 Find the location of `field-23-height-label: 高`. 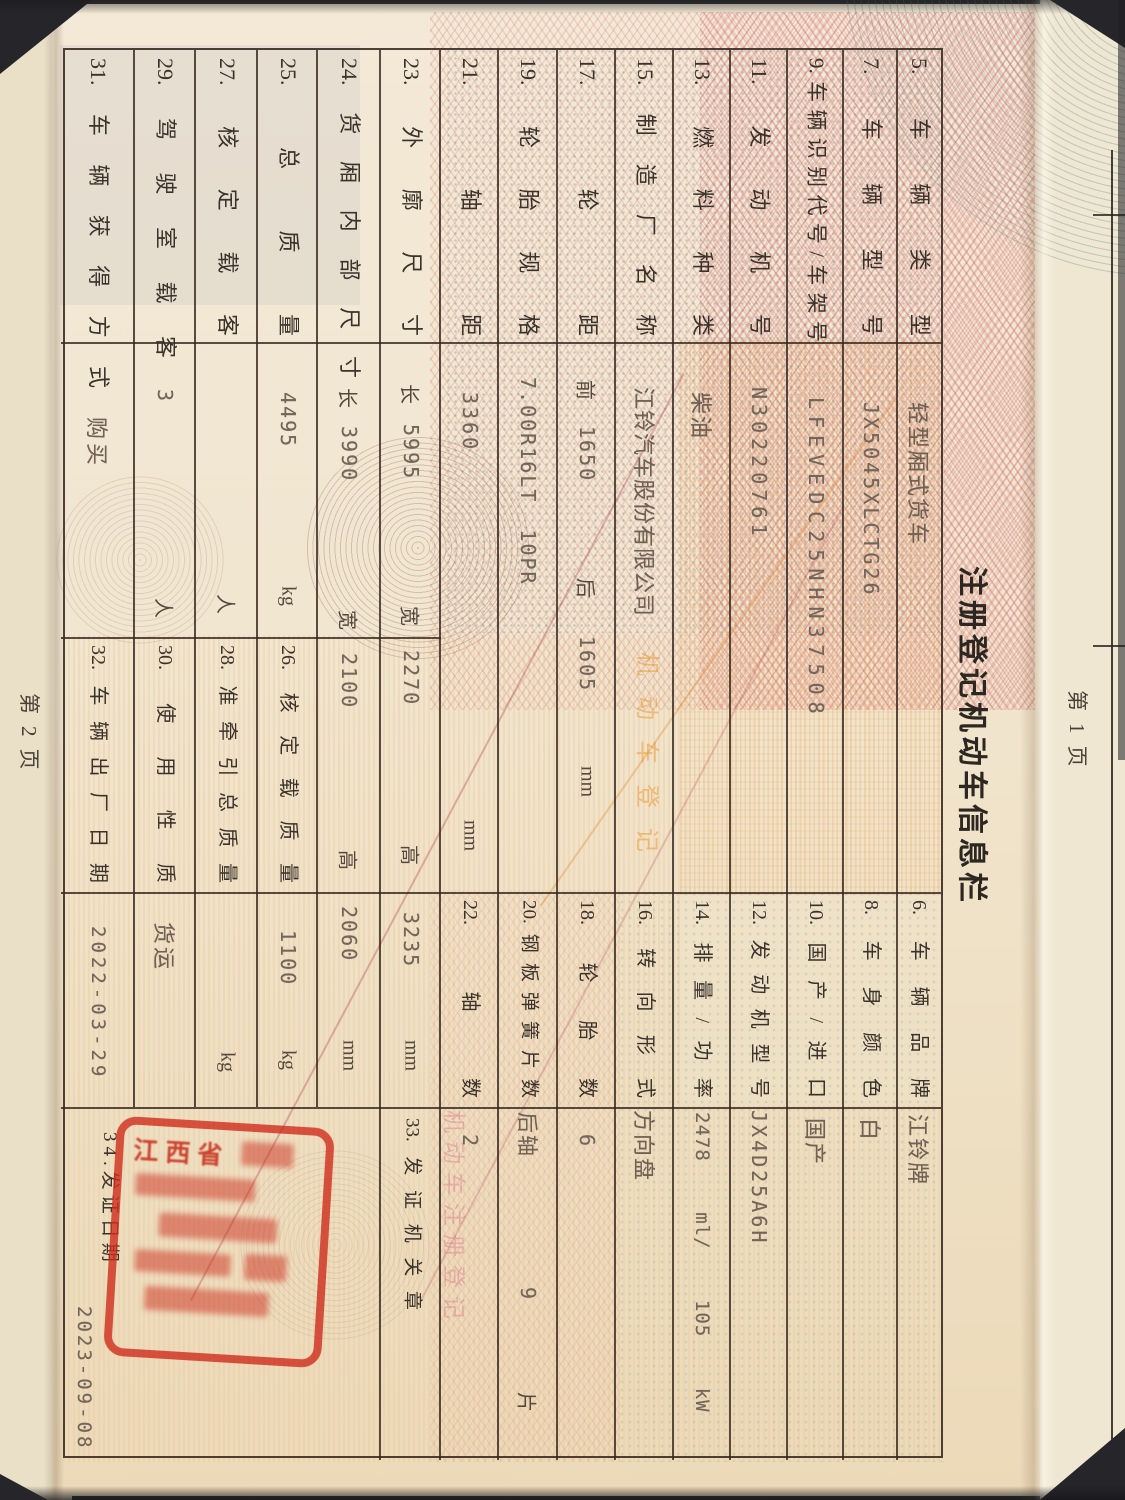

field-23-height-label: 高 is located at coordinates (408, 855).